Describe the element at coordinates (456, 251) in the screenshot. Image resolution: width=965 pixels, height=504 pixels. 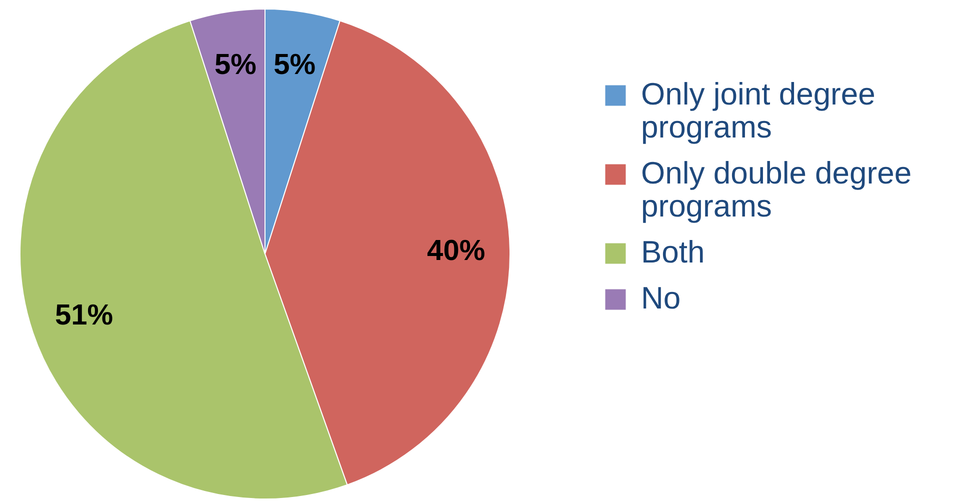
I see `data-label: 40%` at that location.